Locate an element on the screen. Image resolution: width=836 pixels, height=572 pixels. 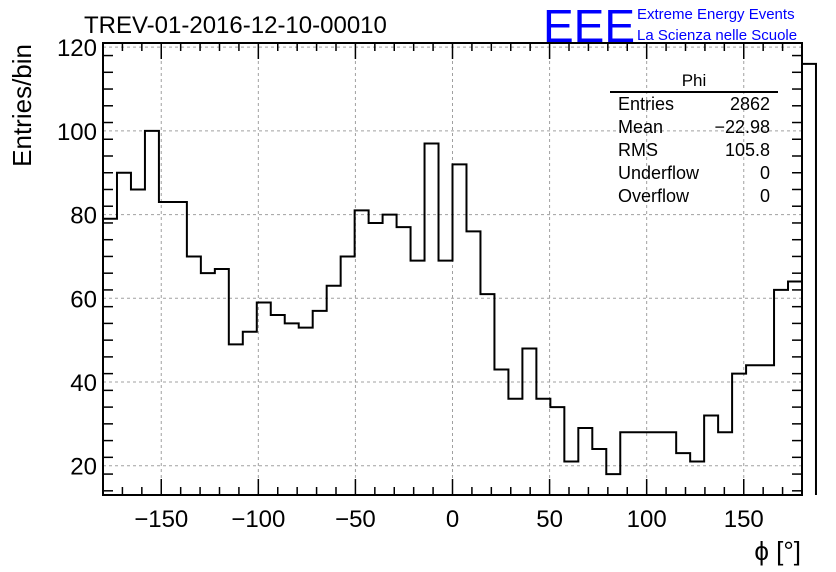
stats-value: 2862 is located at coordinates (750, 104).